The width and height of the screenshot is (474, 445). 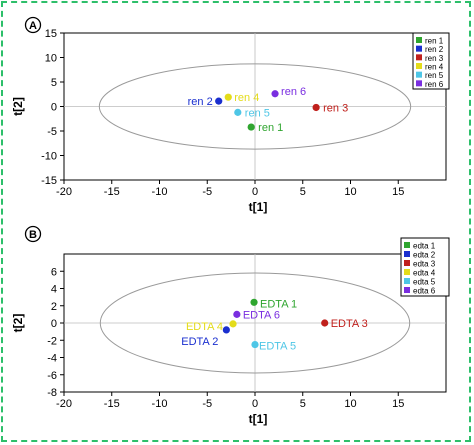 I want to click on legend-entry: edta 2, so click(x=424, y=255).